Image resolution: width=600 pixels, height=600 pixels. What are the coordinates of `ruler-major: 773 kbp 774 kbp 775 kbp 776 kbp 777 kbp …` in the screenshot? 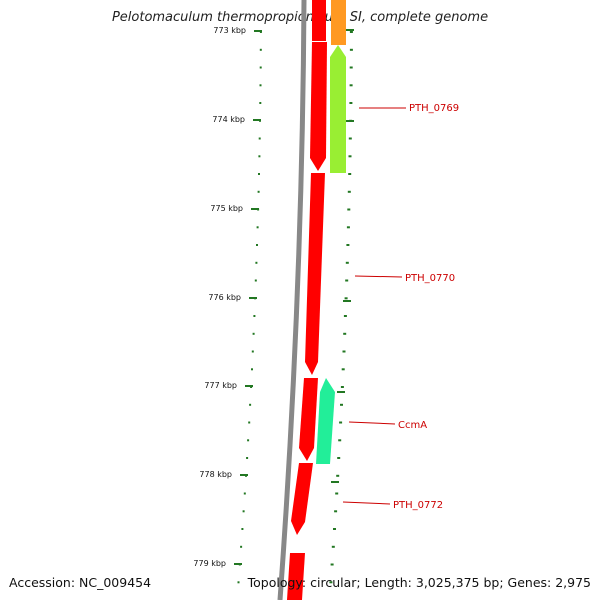 It's located at (227, 297).